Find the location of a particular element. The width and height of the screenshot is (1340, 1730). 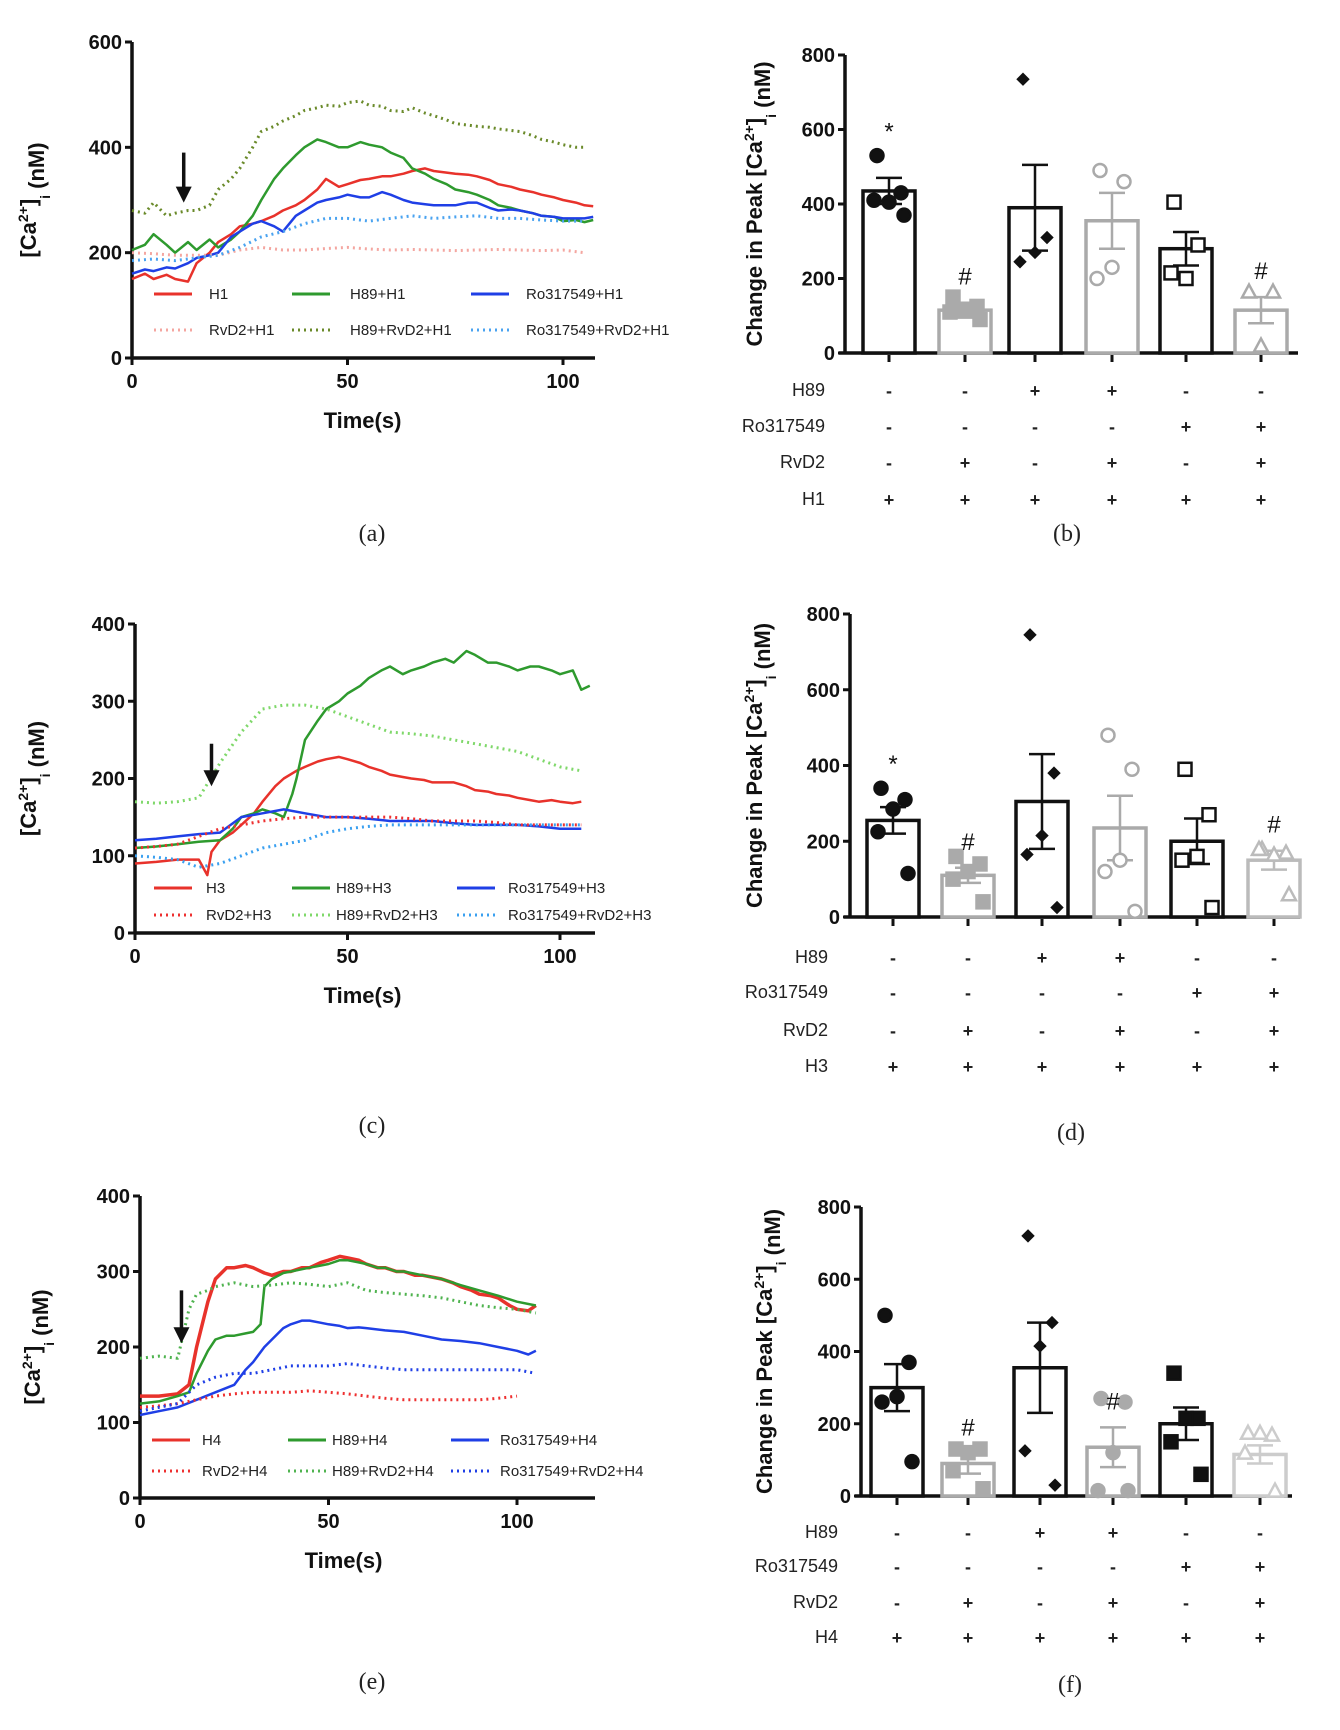

arrow-down-icon is located at coordinates (183, 194).